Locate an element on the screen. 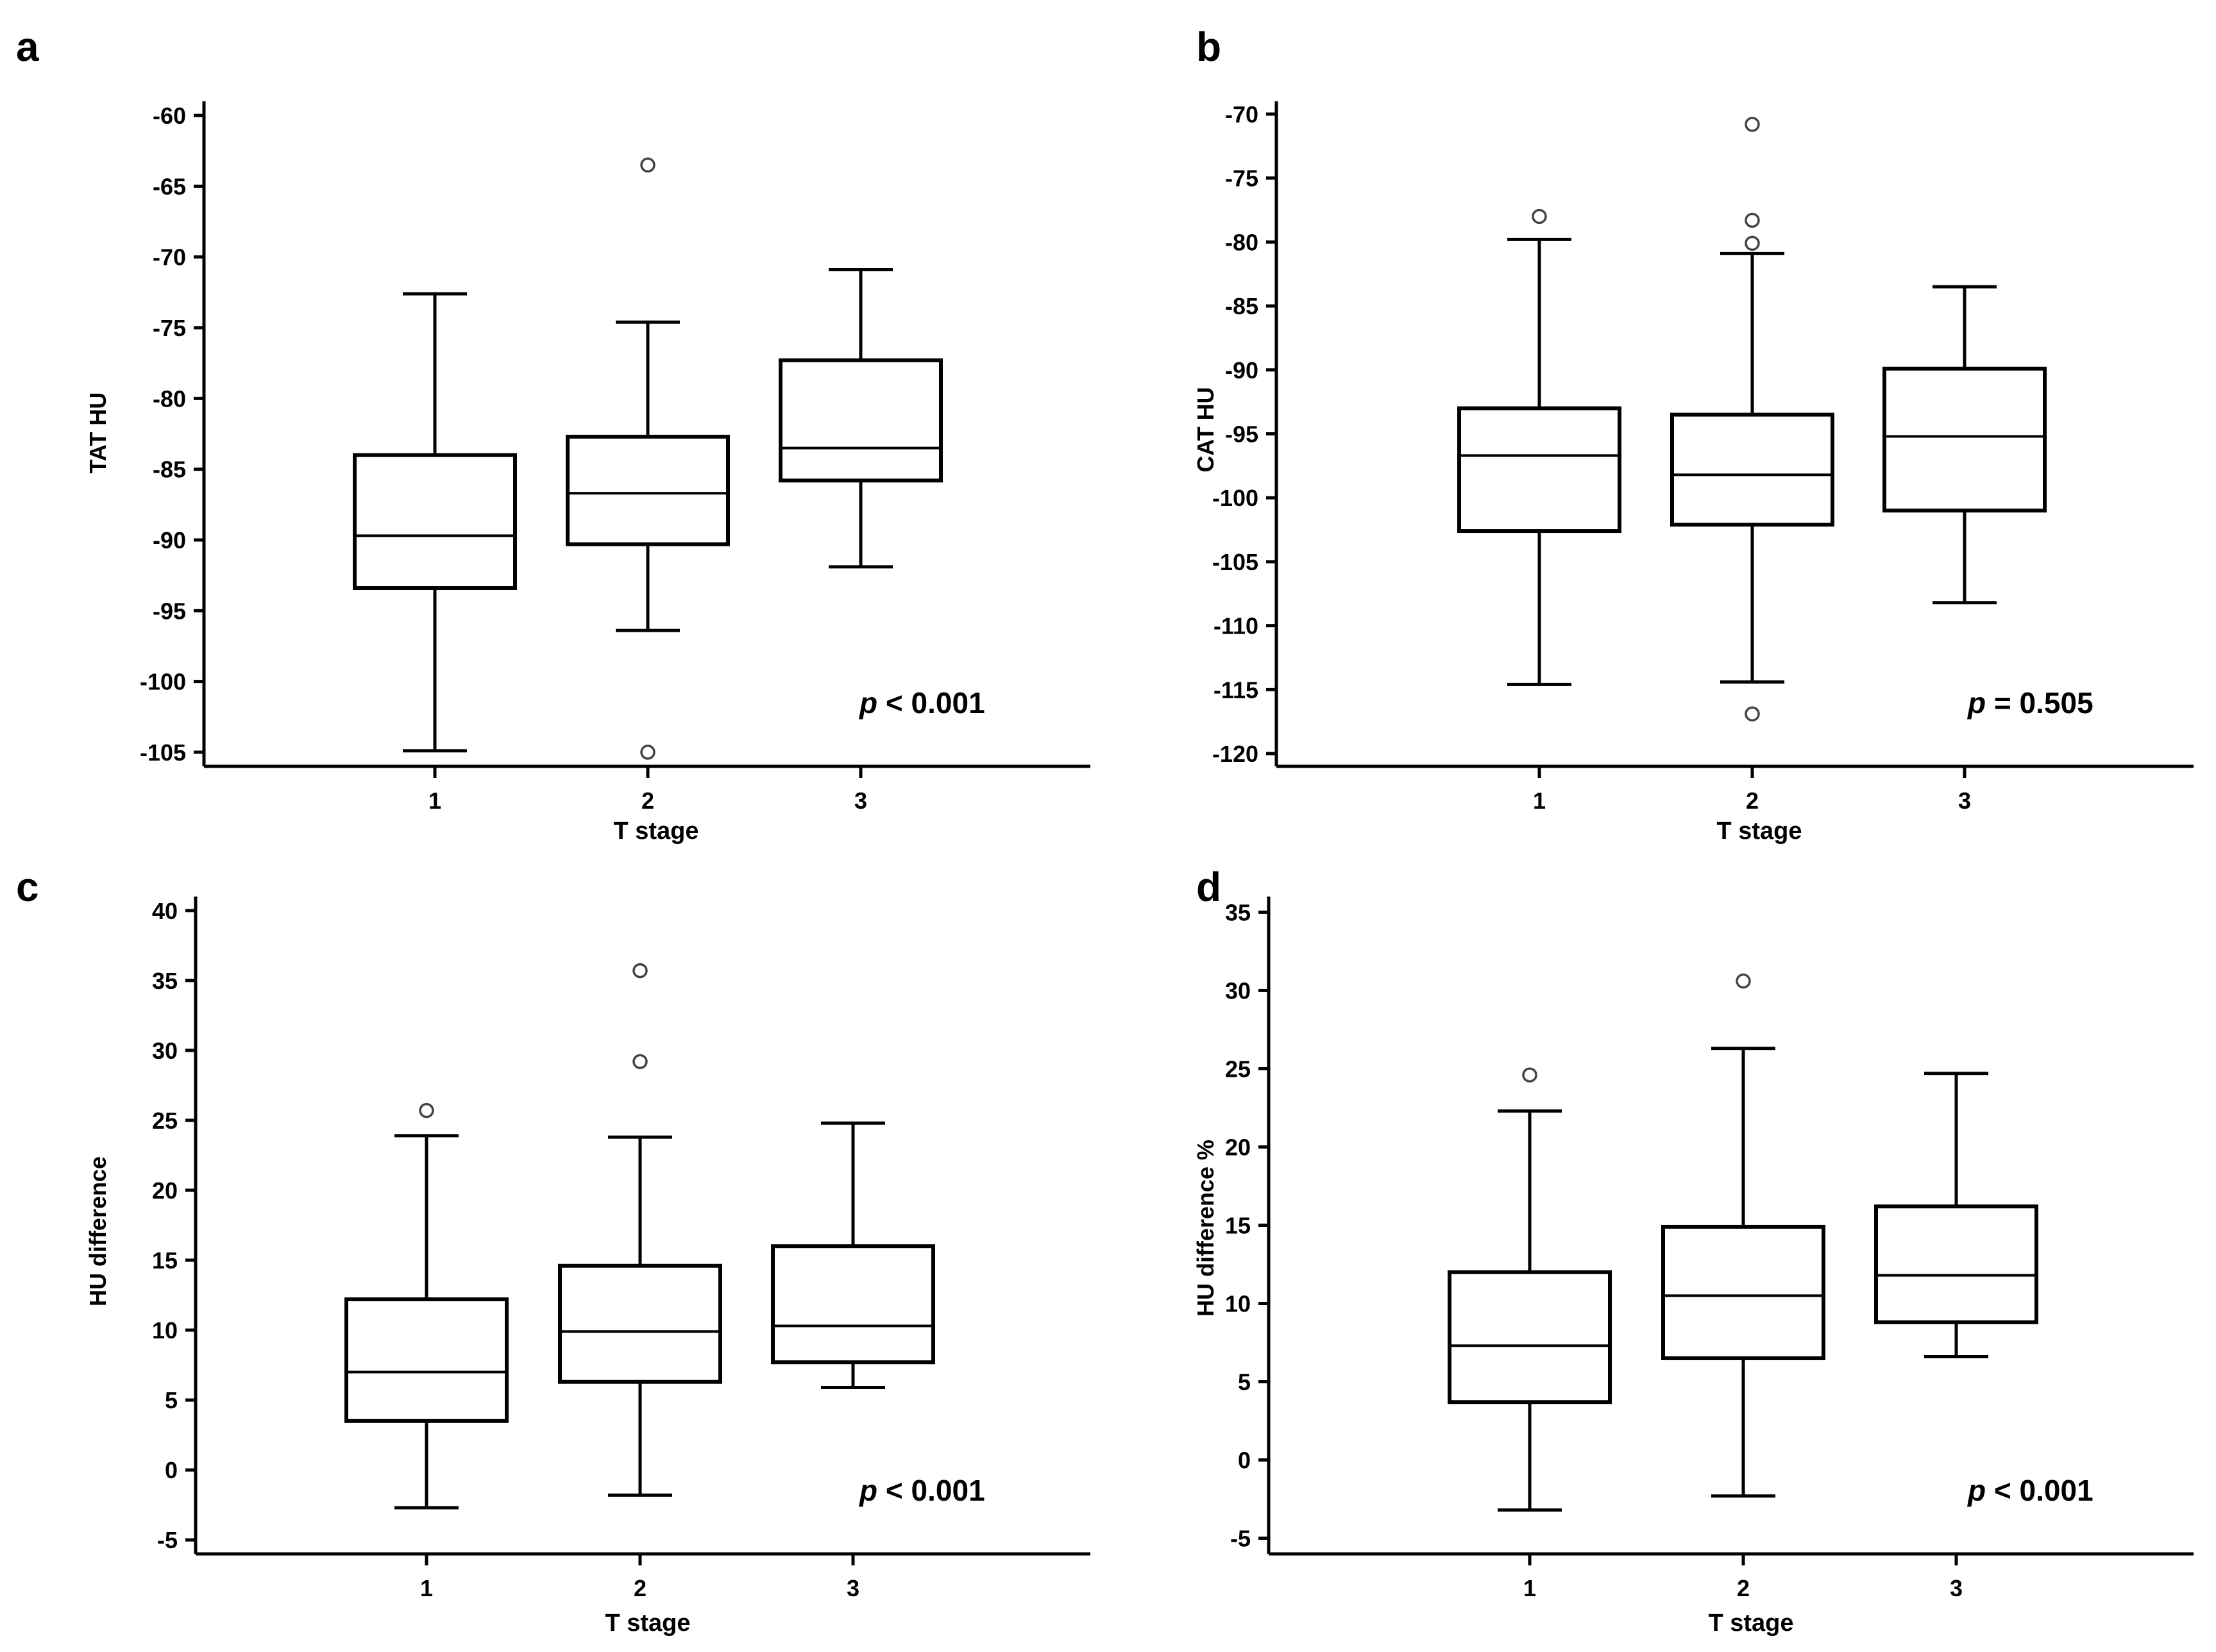 Image resolution: width=2216 pixels, height=1652 pixels. panel-label: c is located at coordinates (28, 887).